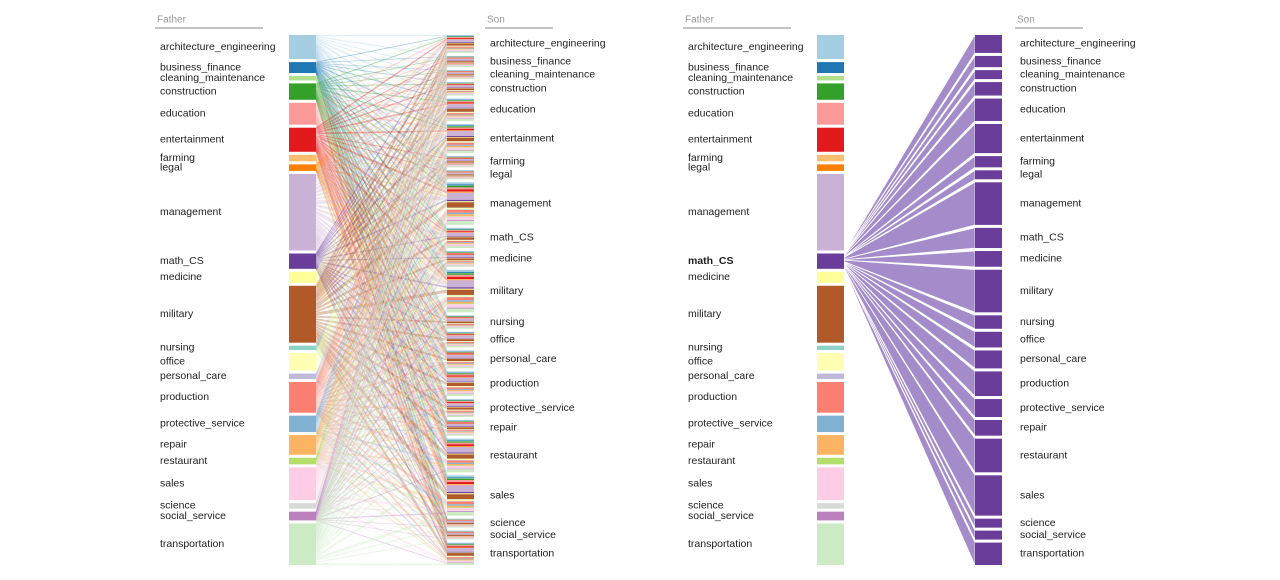 This screenshot has width=1280, height=580. What do you see at coordinates (1031, 175) in the screenshot?
I see `son-label: legal` at bounding box center [1031, 175].